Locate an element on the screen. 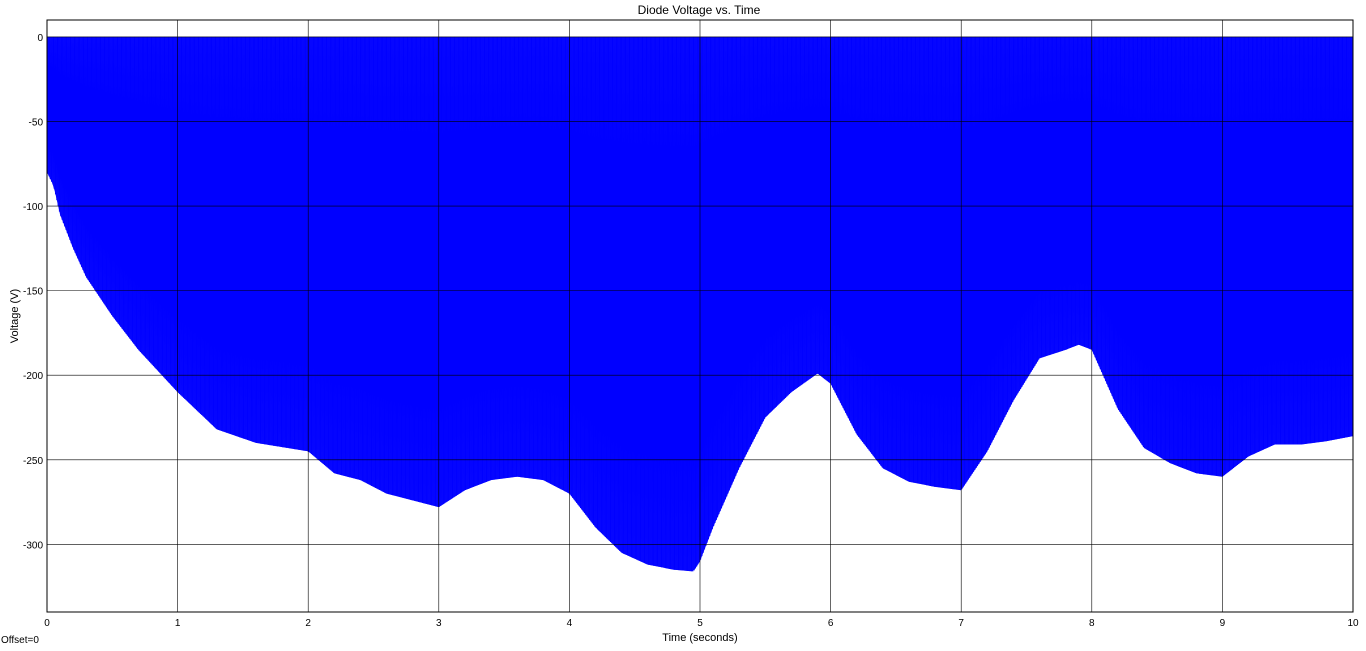 This screenshot has width=1366, height=651. x-axis-ticks: 0 1 2 3 4 5 6 7 8 9 10 is located at coordinates (701, 623).